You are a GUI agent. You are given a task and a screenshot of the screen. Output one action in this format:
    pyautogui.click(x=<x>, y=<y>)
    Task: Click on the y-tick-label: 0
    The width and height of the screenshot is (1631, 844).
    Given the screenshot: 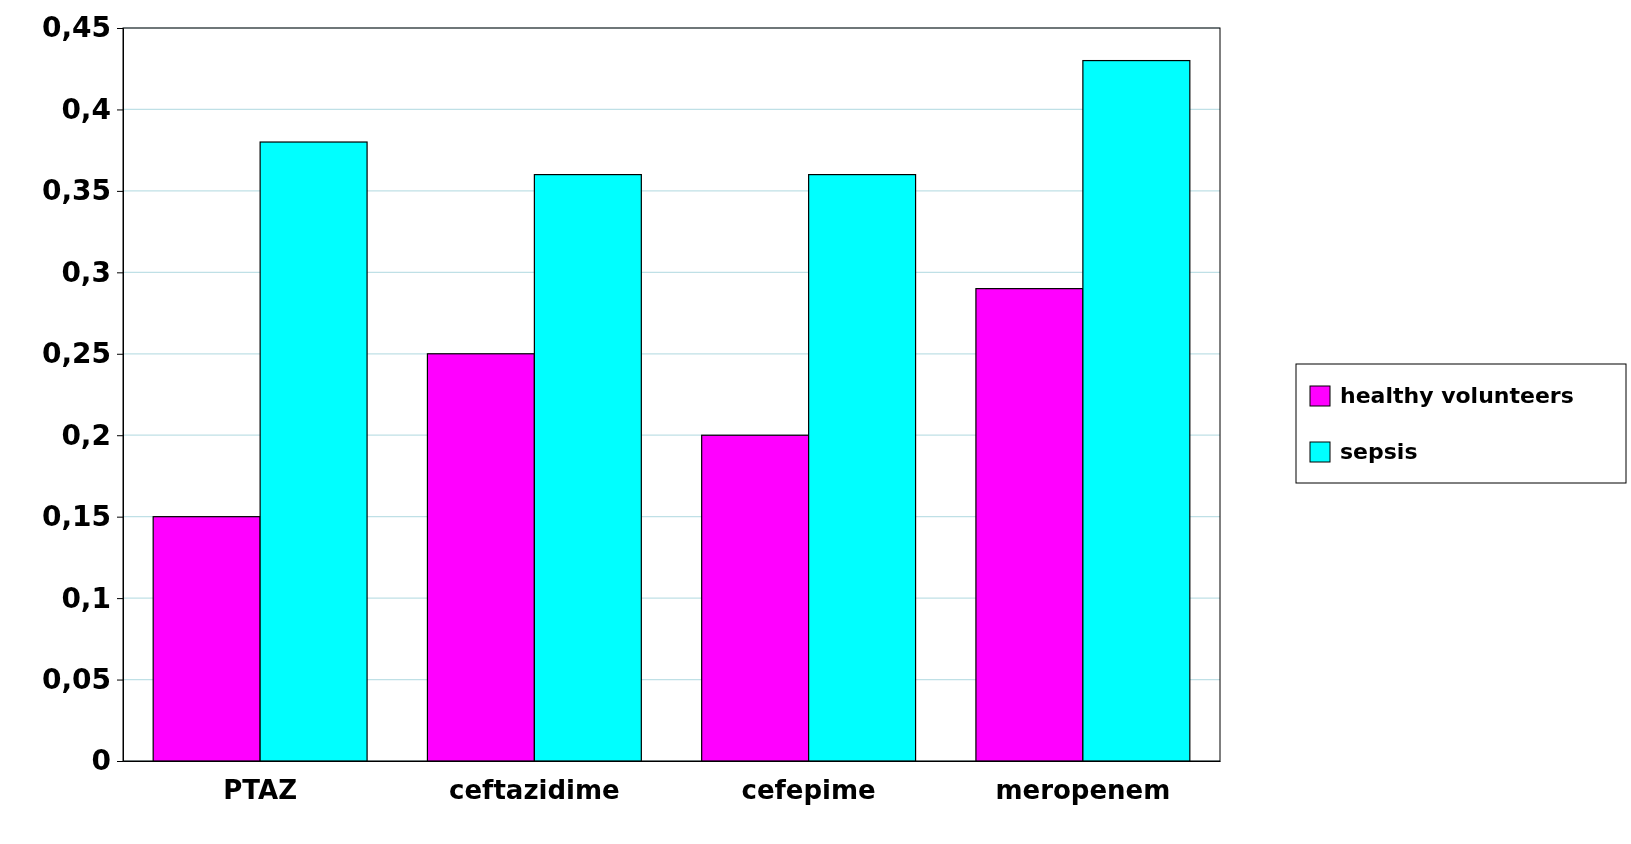 What is the action you would take?
    pyautogui.click(x=101, y=761)
    